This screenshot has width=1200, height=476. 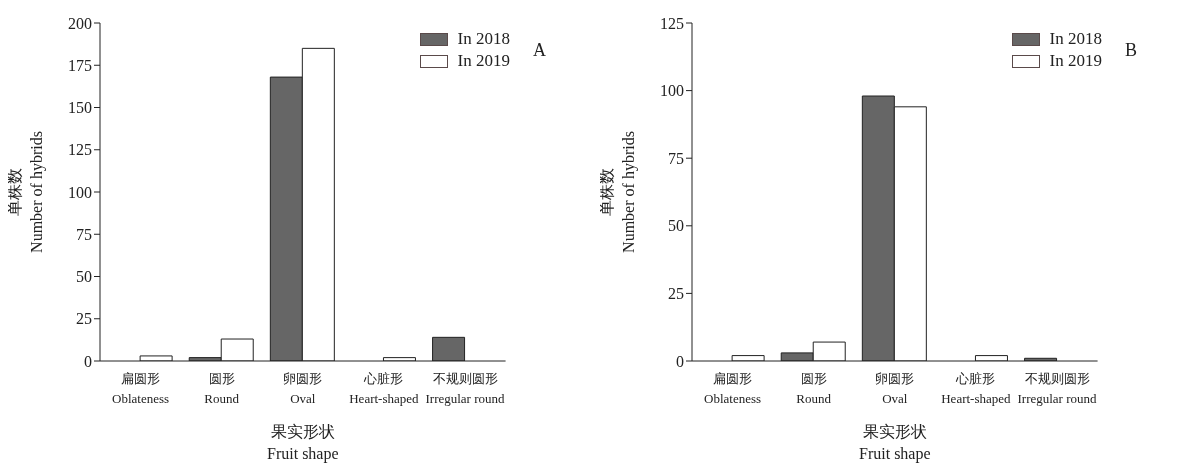 What do you see at coordinates (80, 23) in the screenshot?
I see `y-tick-label: 200` at bounding box center [80, 23].